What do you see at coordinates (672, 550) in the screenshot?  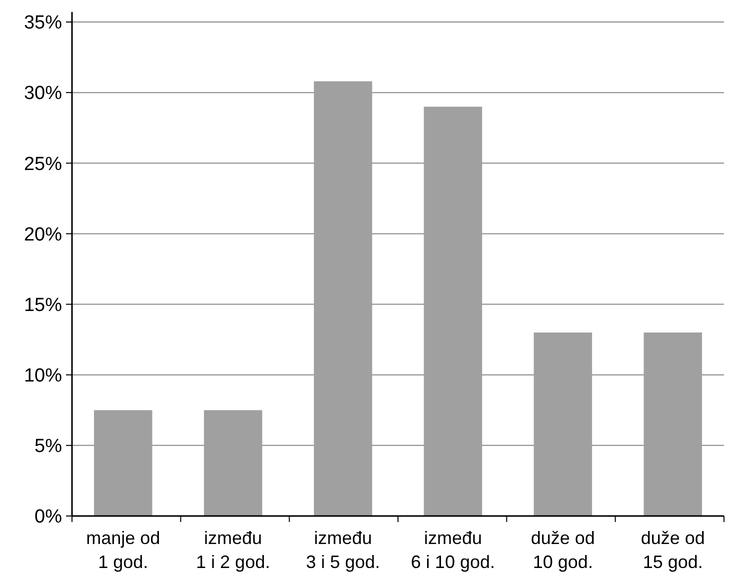 I see `x-tick-label: duže od 15 god.` at bounding box center [672, 550].